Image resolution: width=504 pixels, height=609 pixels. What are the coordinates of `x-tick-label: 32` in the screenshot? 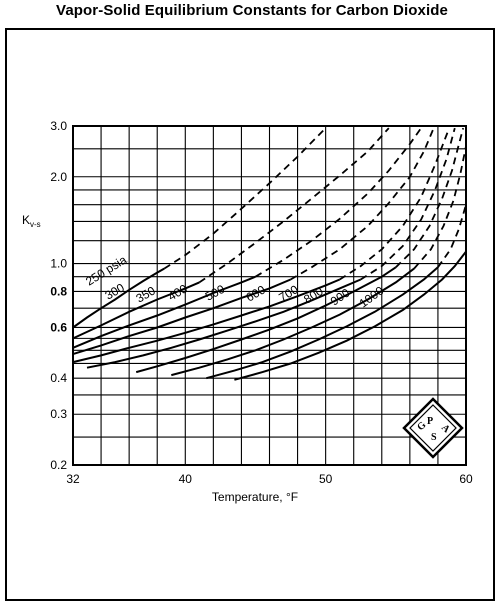 It's located at (73, 479).